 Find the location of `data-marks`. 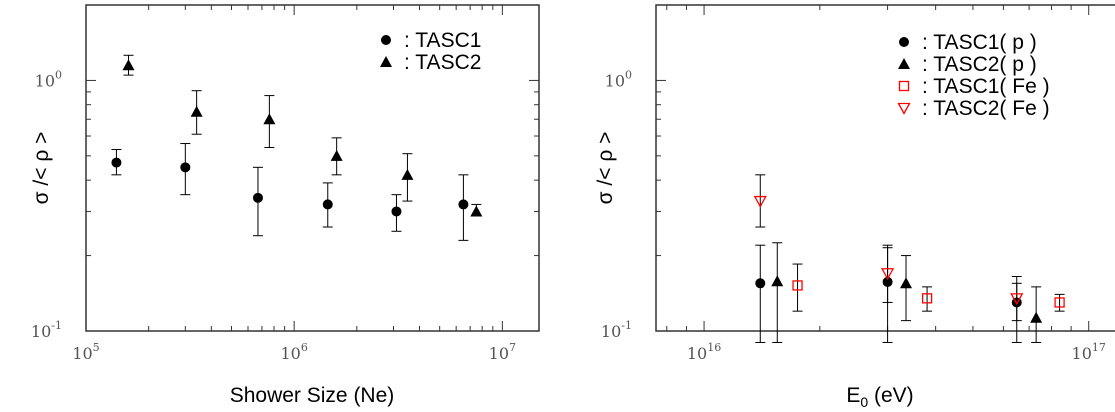

data-marks is located at coordinates (909, 258).